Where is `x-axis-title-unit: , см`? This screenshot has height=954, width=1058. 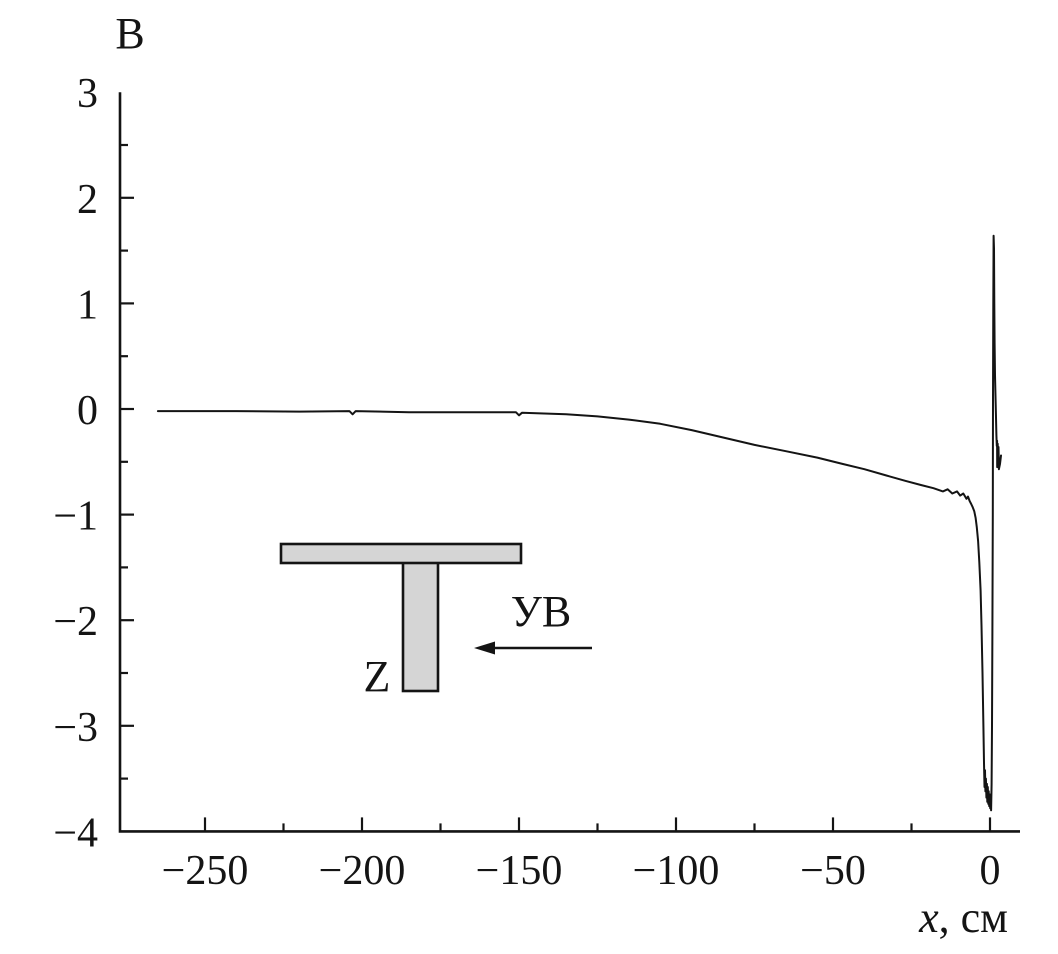
x-axis-title-unit: , см is located at coordinates (973, 917).